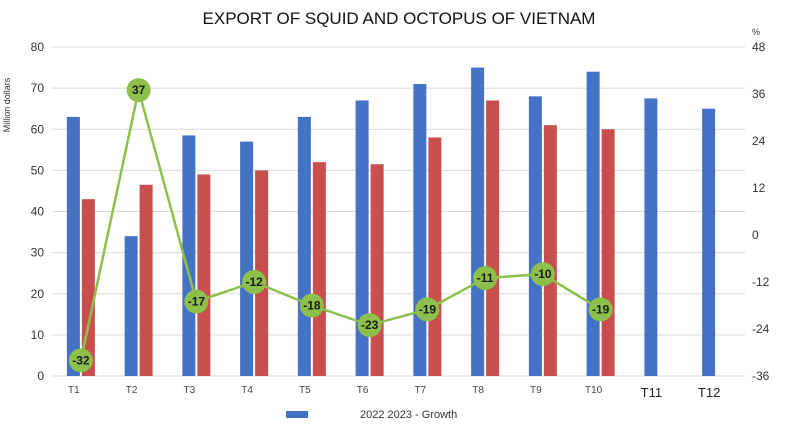 This screenshot has width=798, height=427. Describe the element at coordinates (755, 235) in the screenshot. I see `y2-tick-label: 0` at that location.